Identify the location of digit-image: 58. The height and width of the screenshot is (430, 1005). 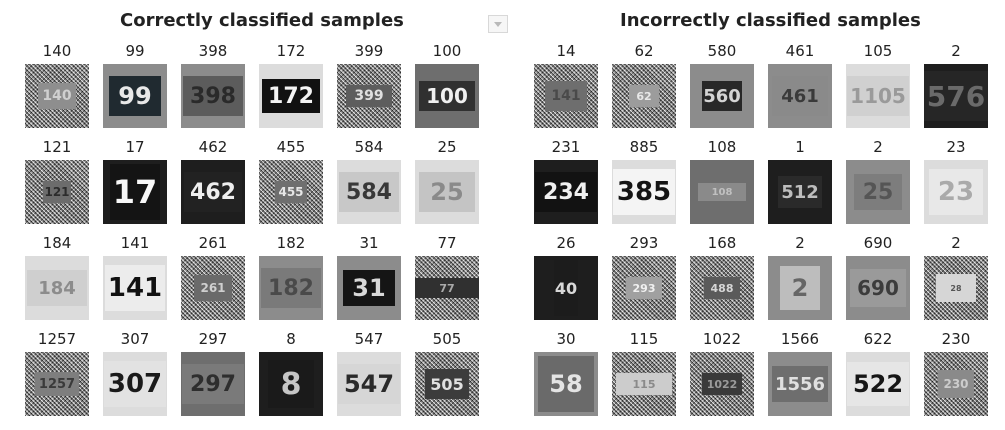
(566, 384).